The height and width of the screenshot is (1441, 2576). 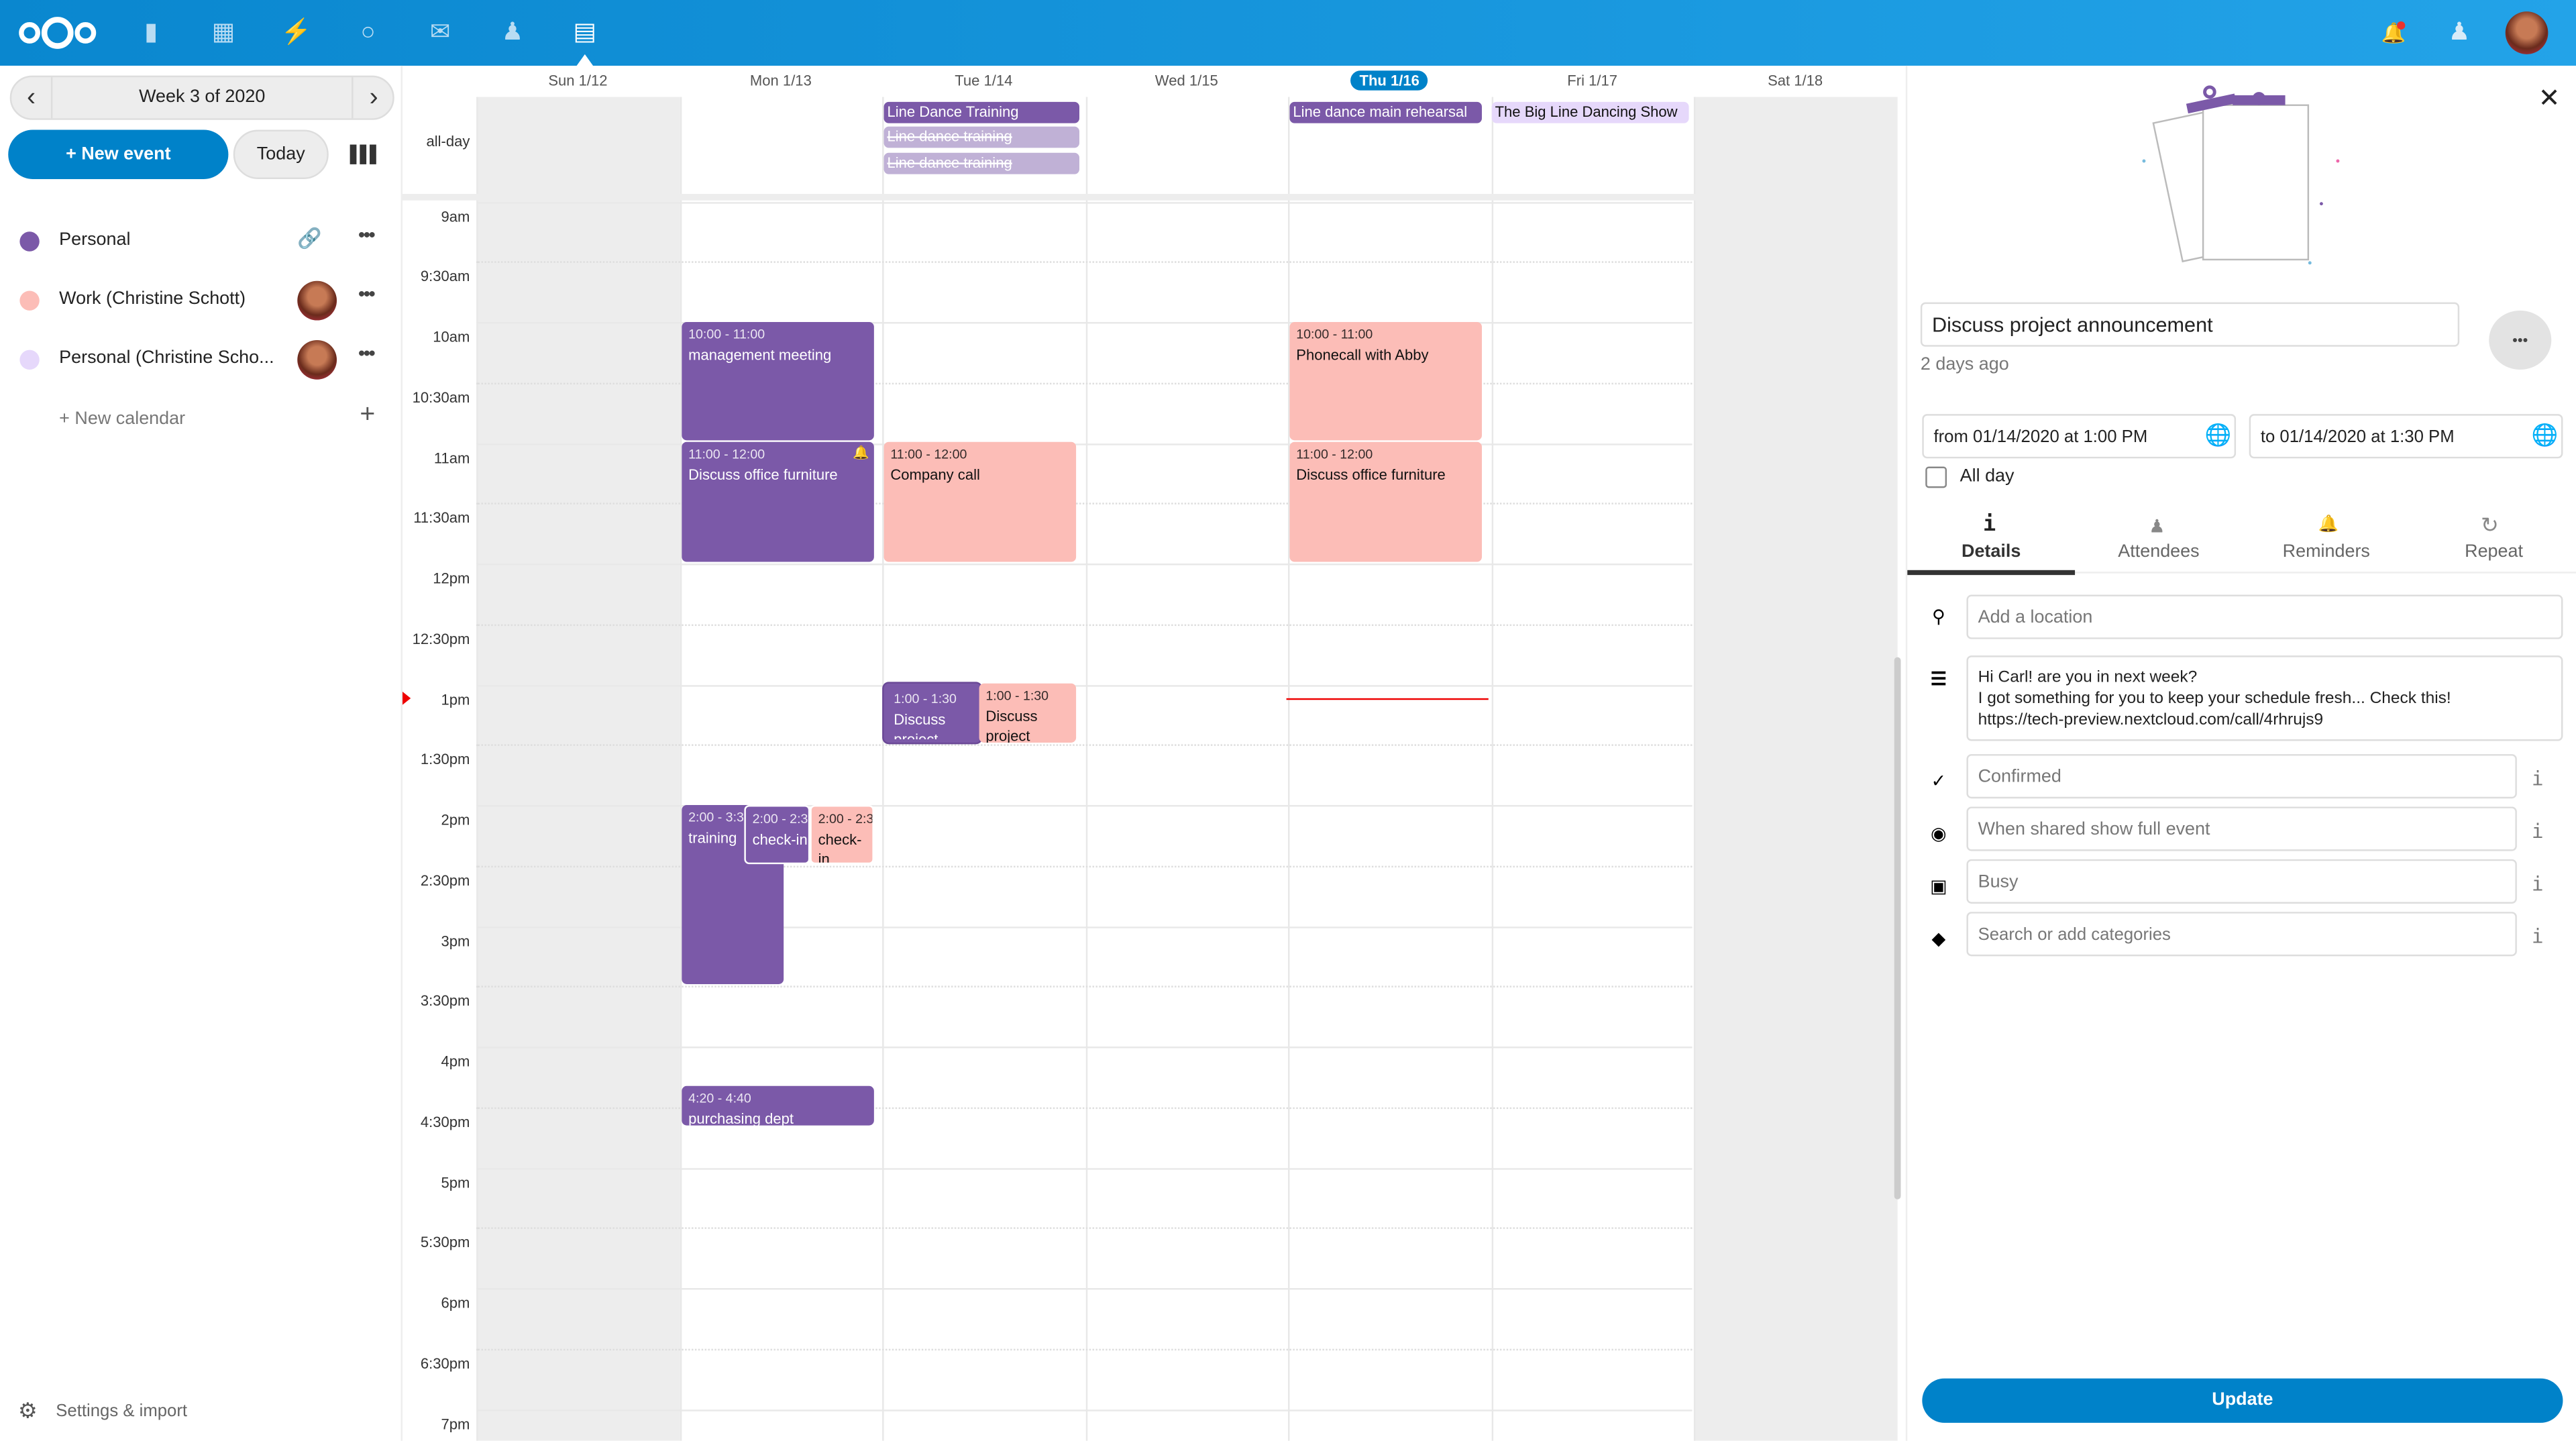 What do you see at coordinates (27, 1410) in the screenshot?
I see `gear-icon: ⚙` at bounding box center [27, 1410].